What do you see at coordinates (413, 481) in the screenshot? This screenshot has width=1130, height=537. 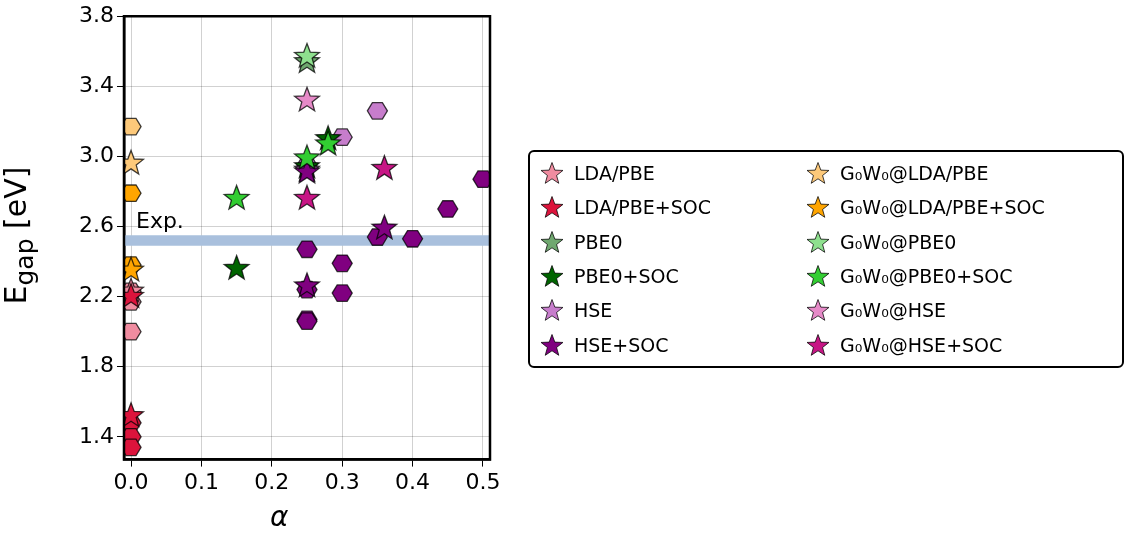 I see `x-tick-label: 0.4` at bounding box center [413, 481].